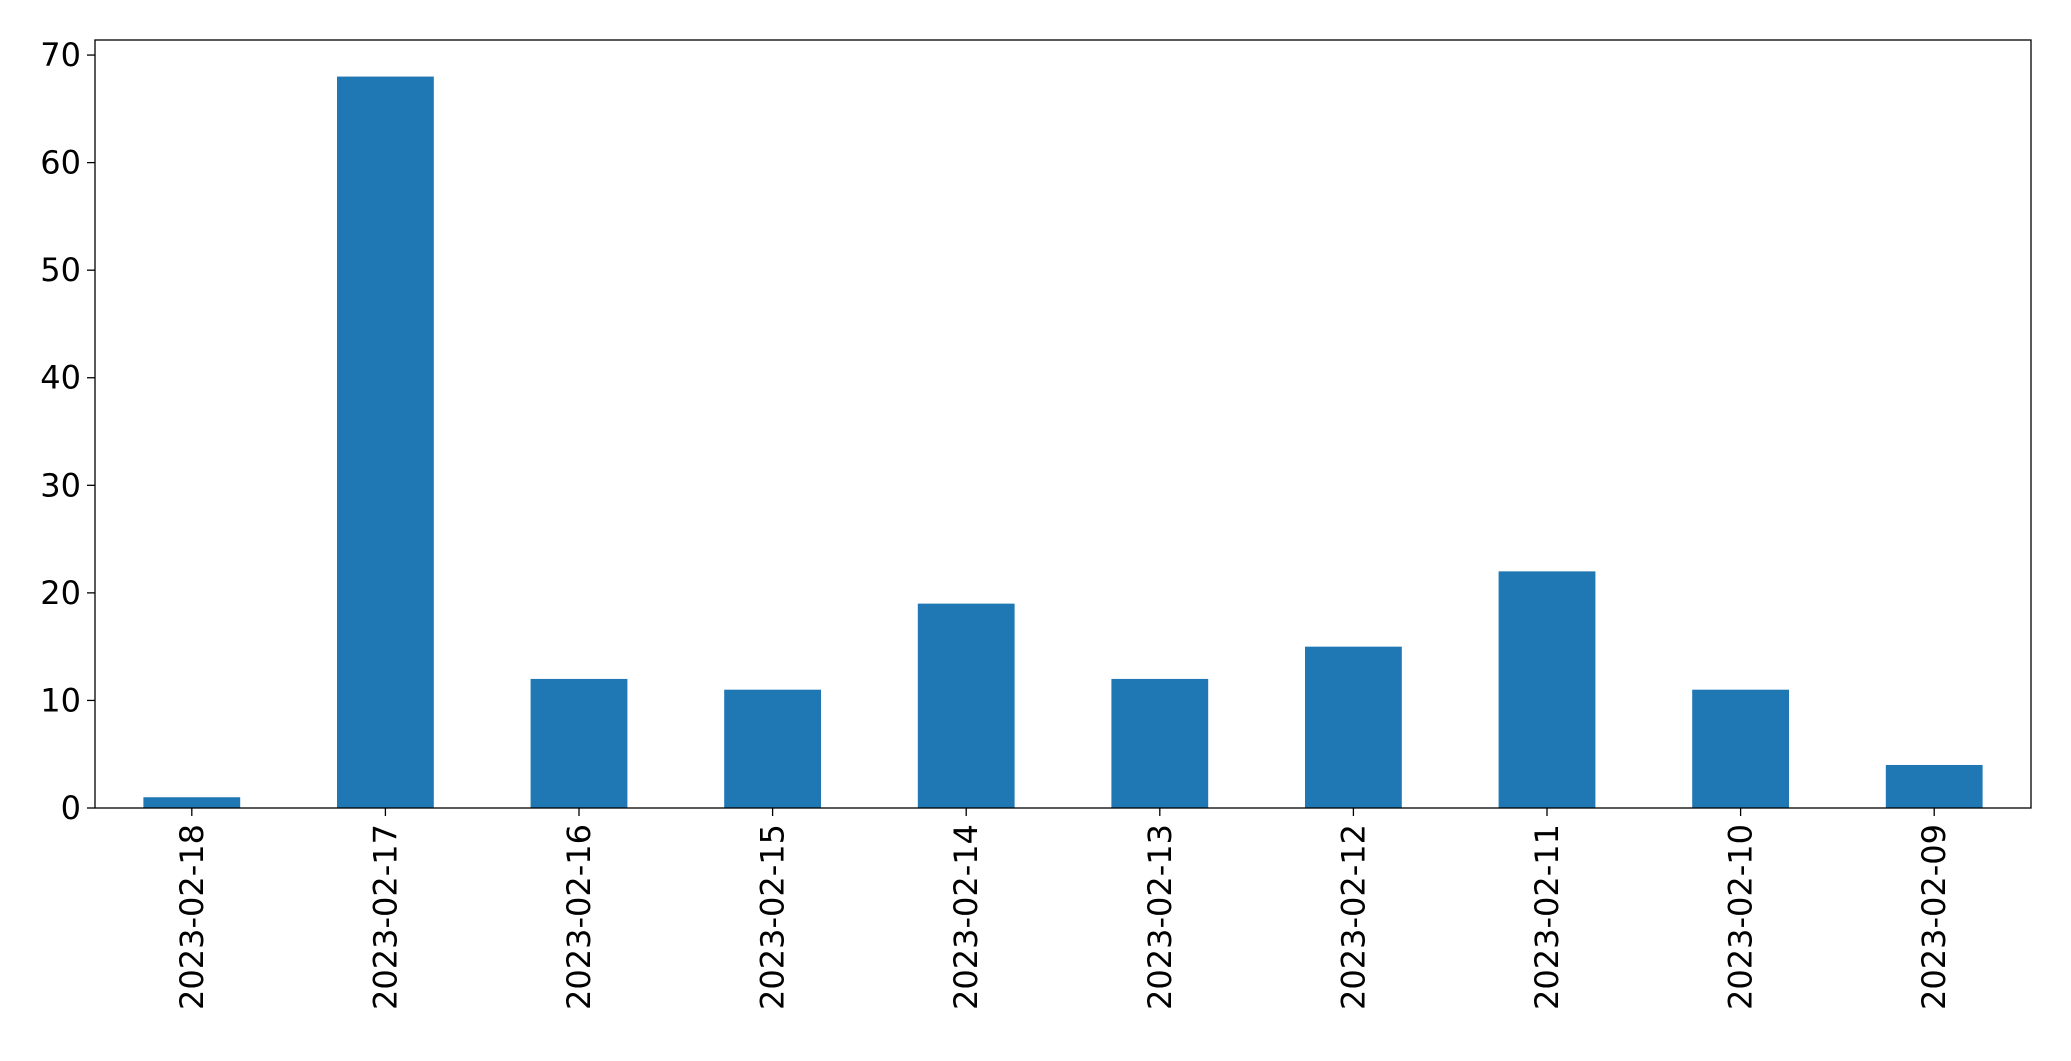 Image resolution: width=2071 pixels, height=1061 pixels. I want to click on y-tick-label: 70, so click(60, 55).